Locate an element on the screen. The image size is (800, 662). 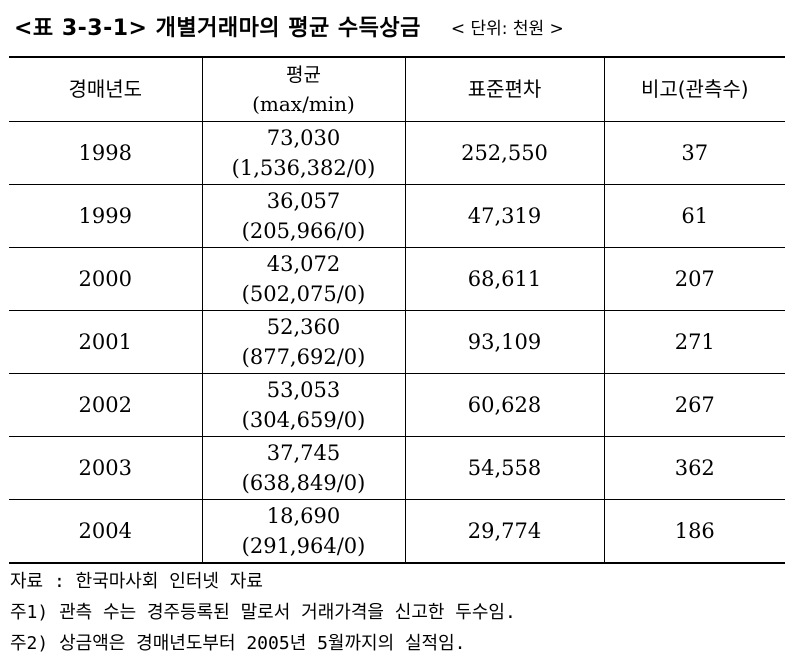
header-note-count: 비고(관측수) is located at coordinates (694, 89).